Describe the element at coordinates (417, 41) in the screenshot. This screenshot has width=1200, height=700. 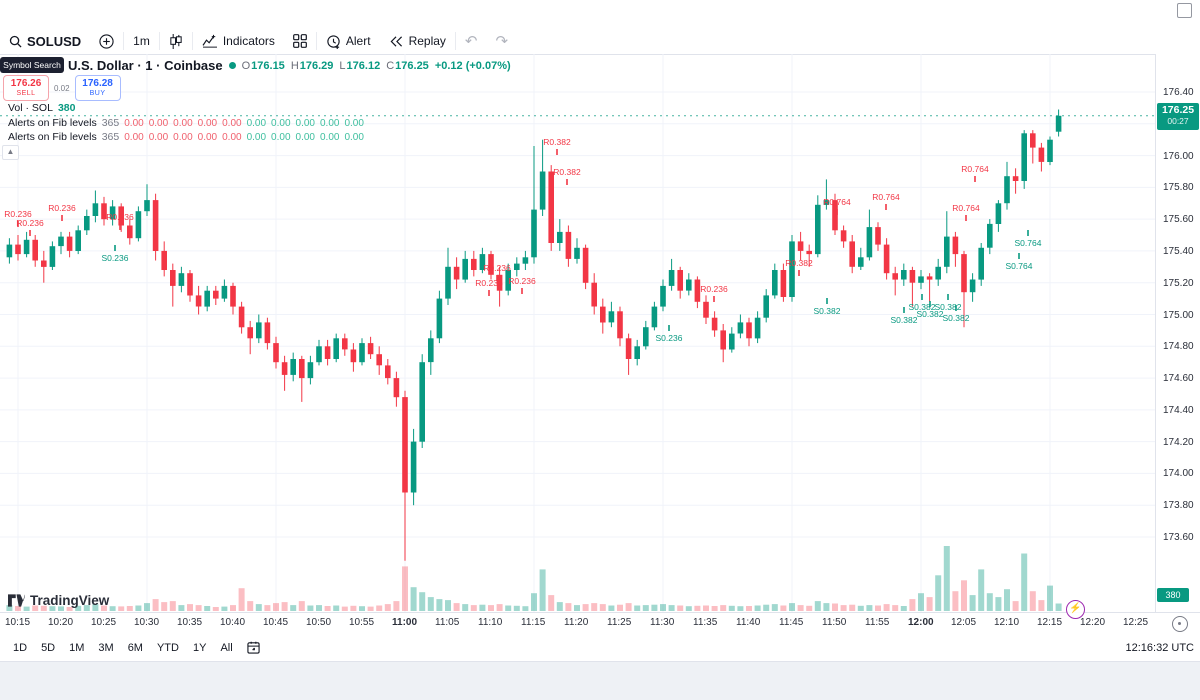
I see `replay-button: Replay` at that location.